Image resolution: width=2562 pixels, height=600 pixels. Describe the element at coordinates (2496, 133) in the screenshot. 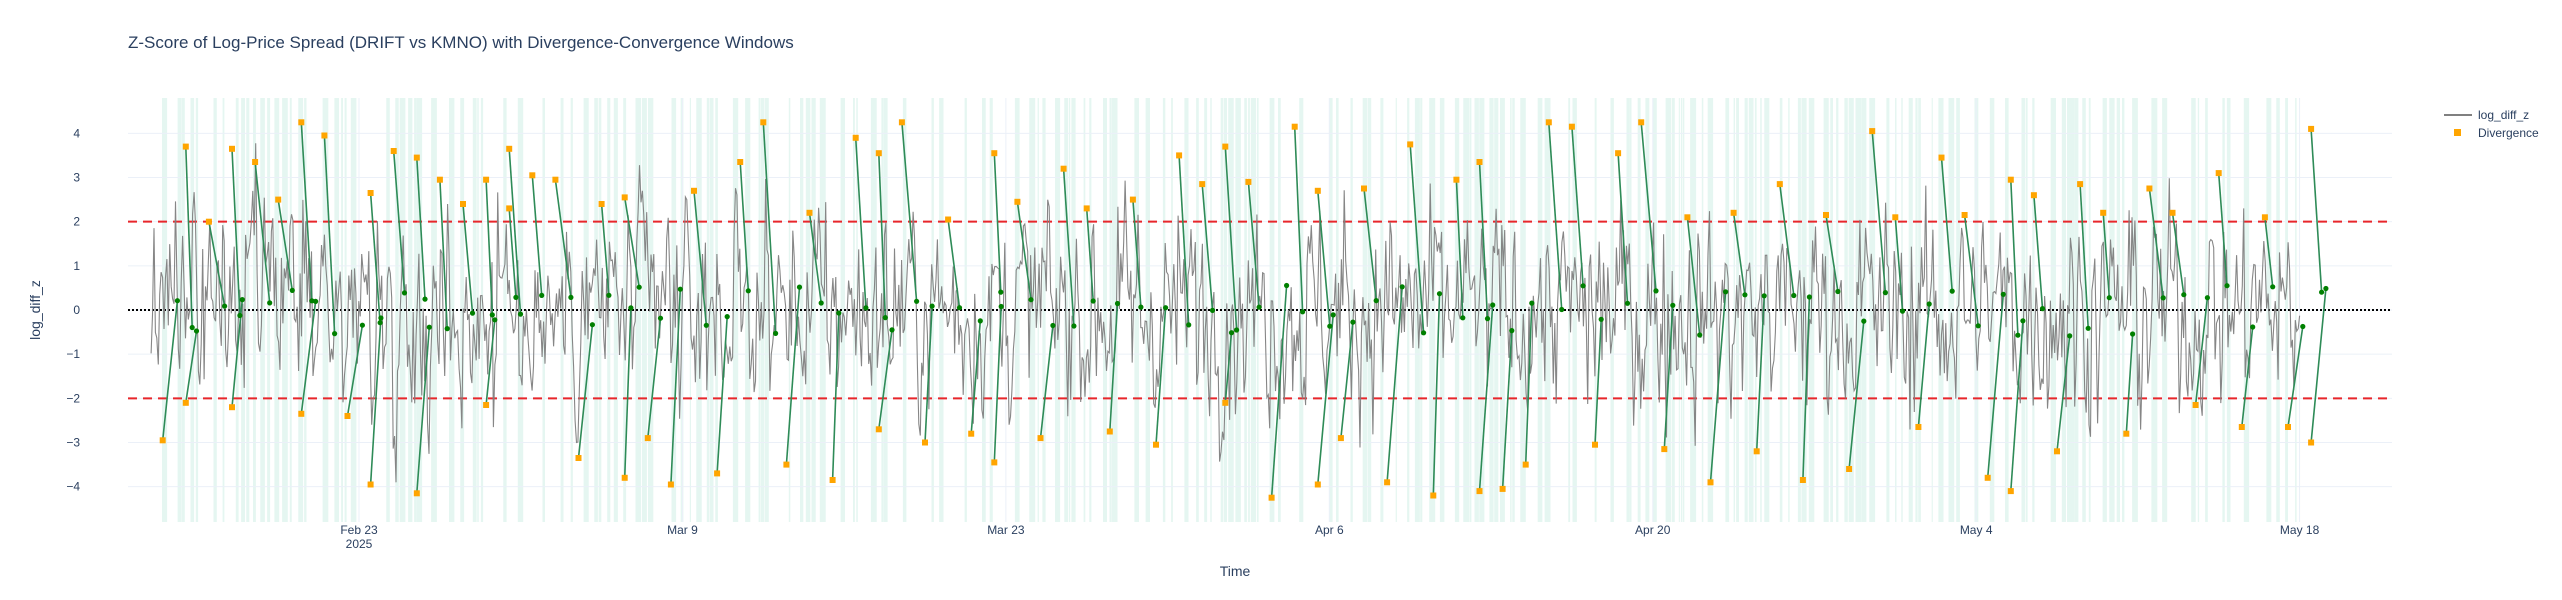

I see `legend-item-divergence: Divergence` at that location.